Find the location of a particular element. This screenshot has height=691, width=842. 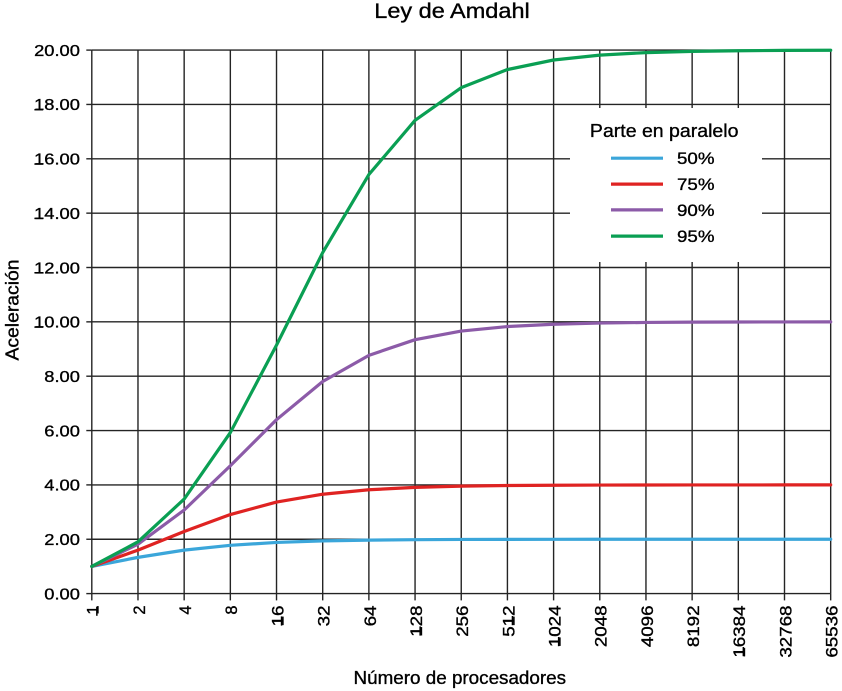

svg-text: 64 is located at coordinates (371, 616).